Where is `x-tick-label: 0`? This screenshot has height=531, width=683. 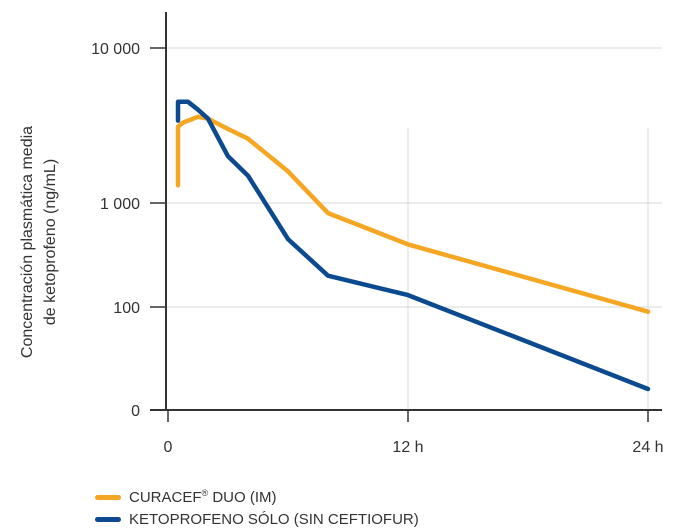 x-tick-label: 0 is located at coordinates (168, 447).